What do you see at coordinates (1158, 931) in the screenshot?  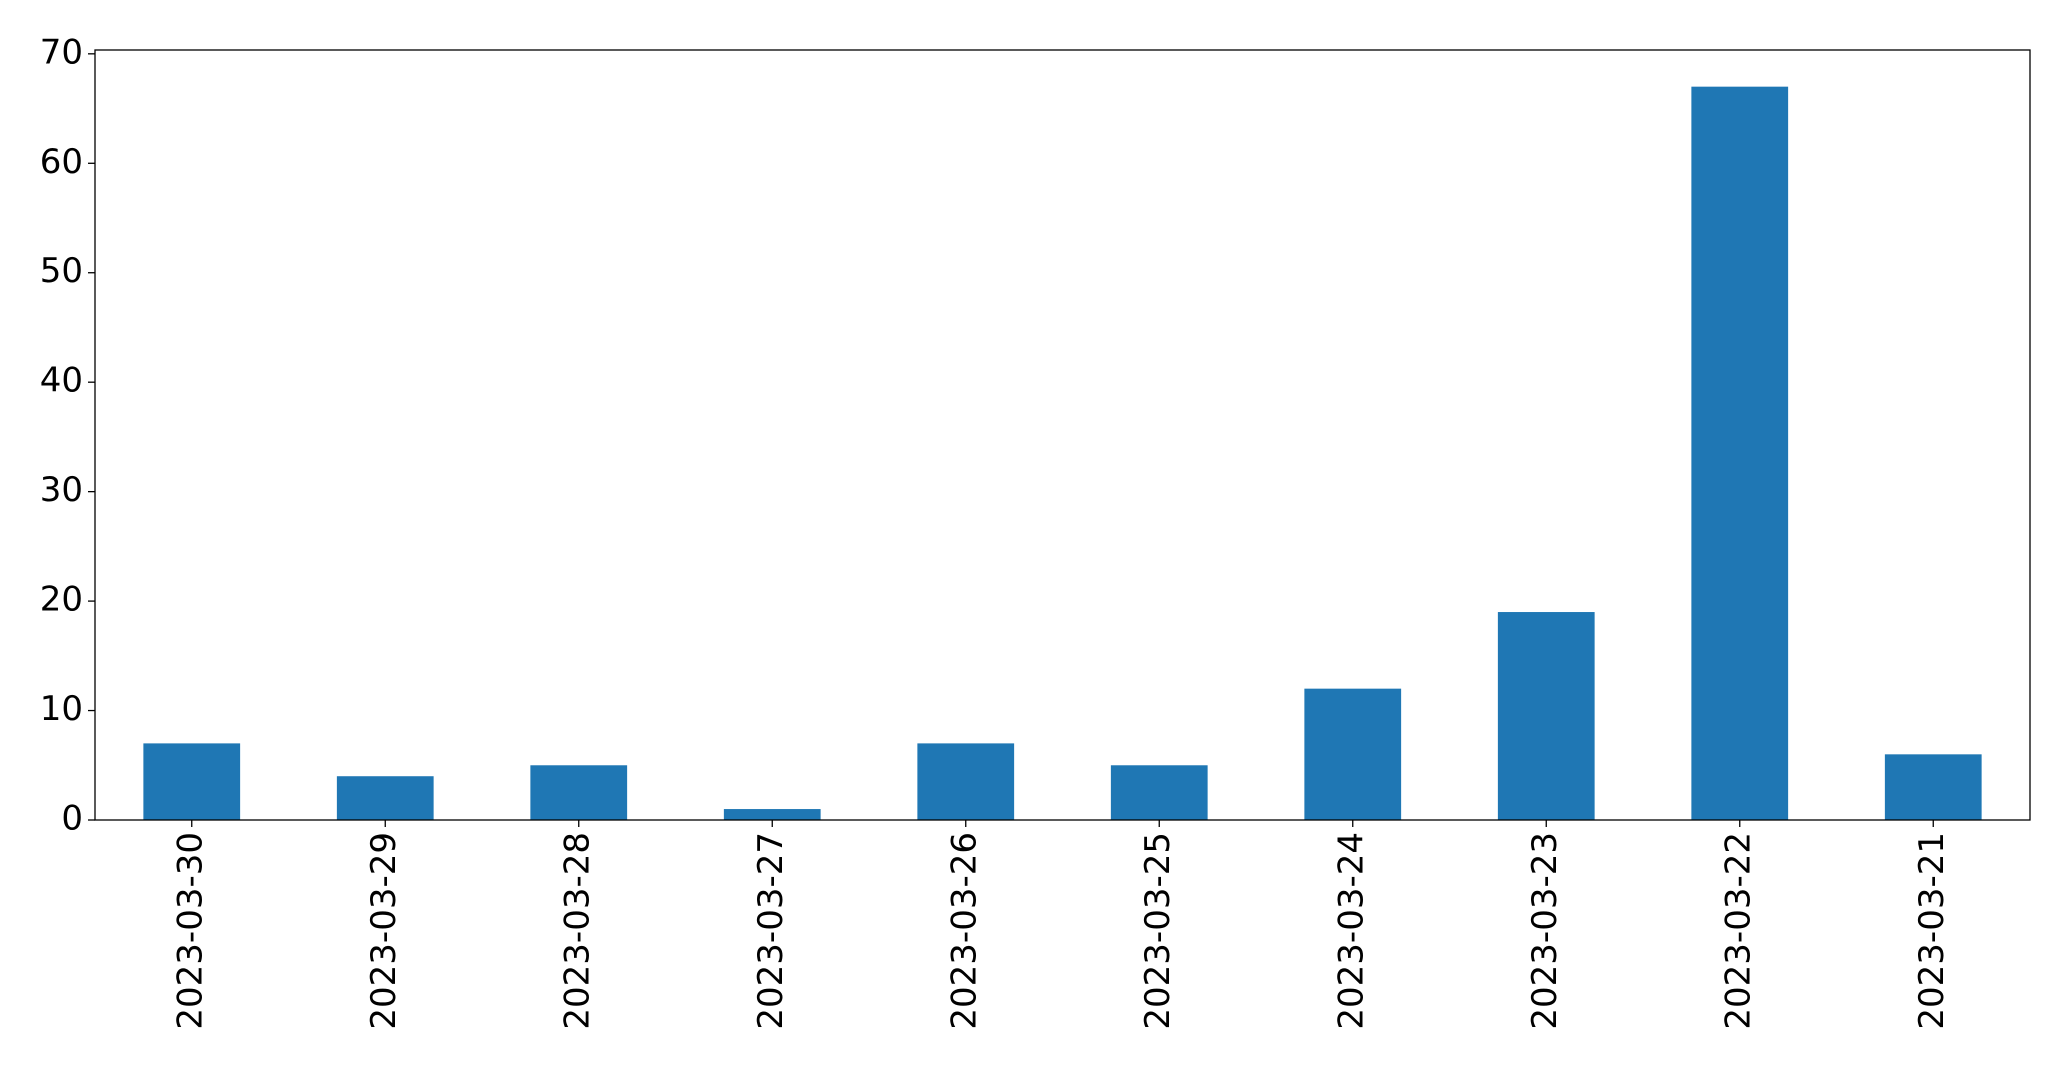 I see `x-tick-label: 2023-03-25` at bounding box center [1158, 931].